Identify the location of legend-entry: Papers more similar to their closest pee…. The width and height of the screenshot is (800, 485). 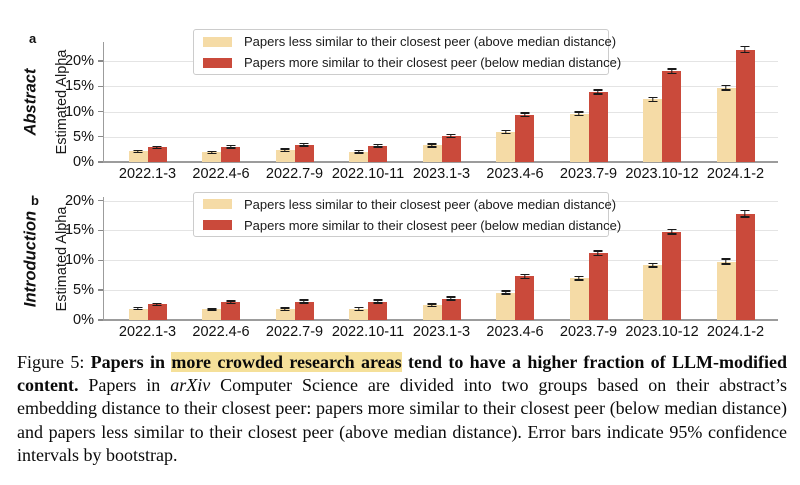
(412, 62).